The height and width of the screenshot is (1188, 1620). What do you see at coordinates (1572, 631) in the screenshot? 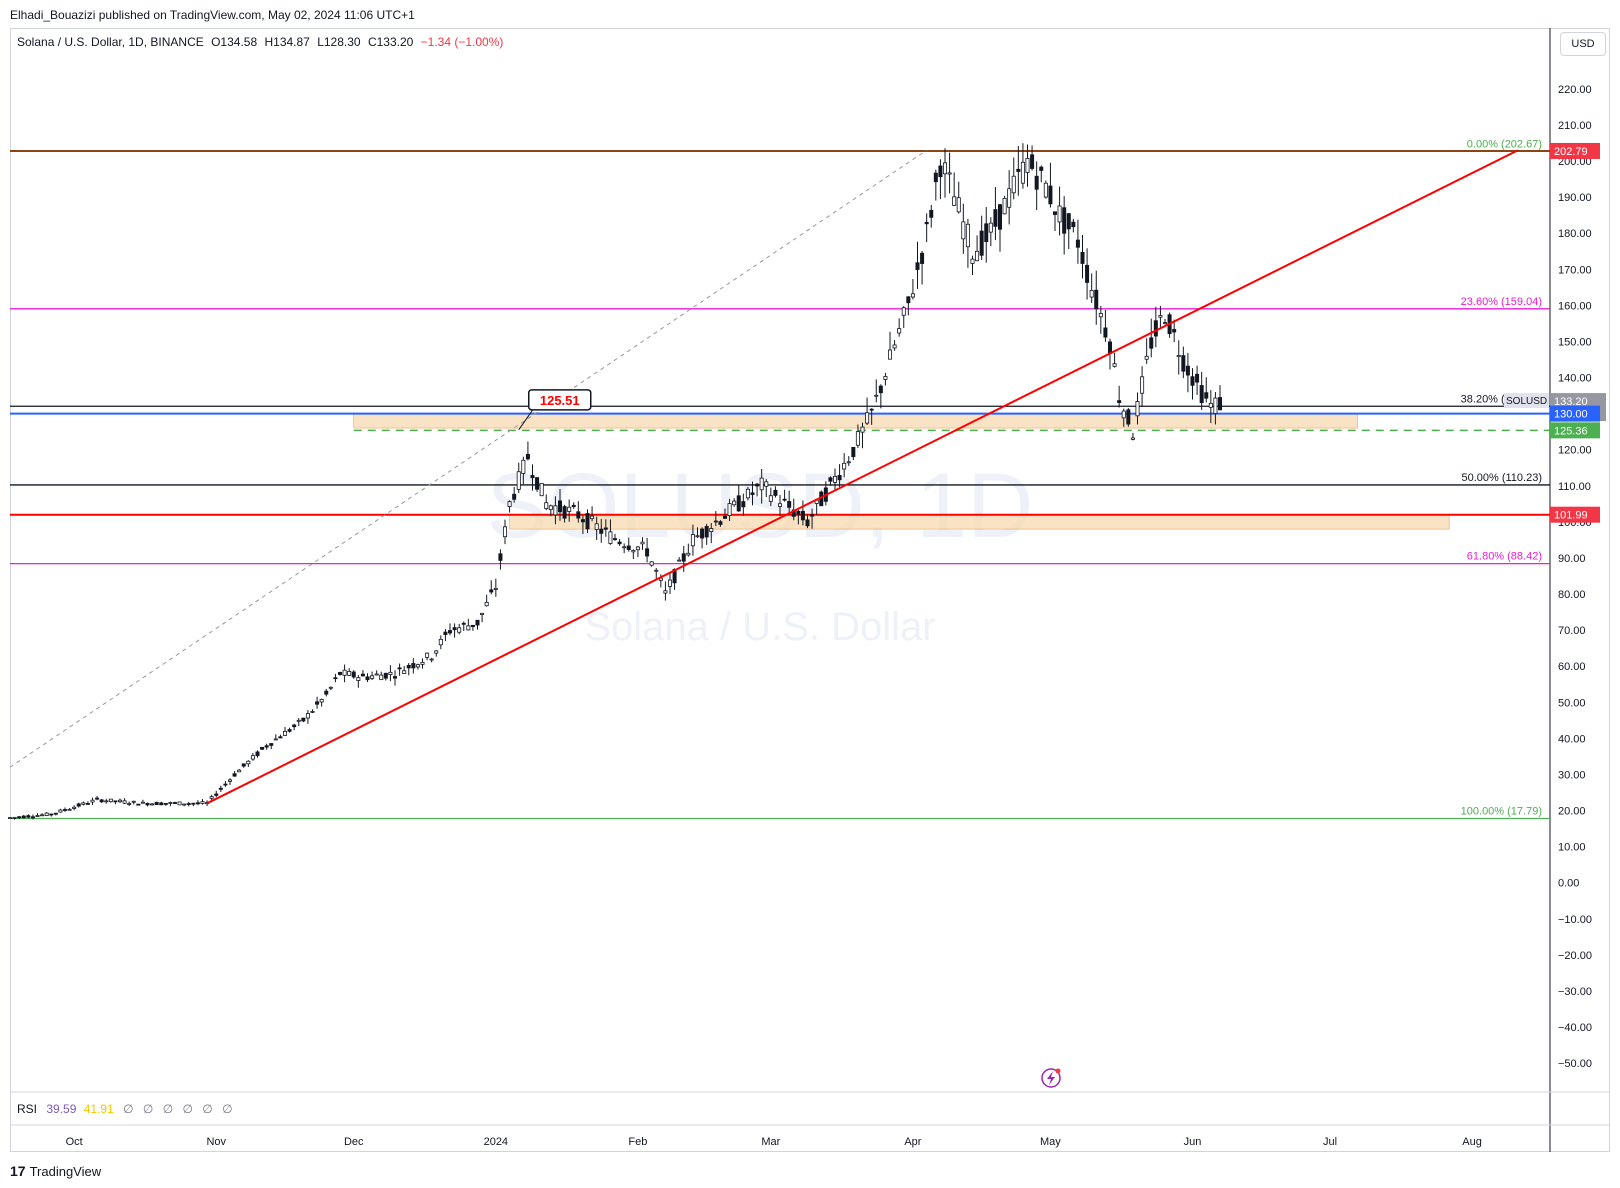
I see `y-tick-label: 70.00` at bounding box center [1572, 631].